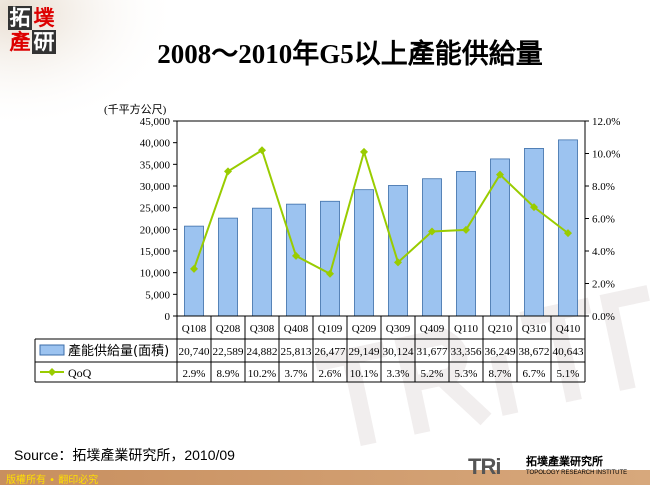 The height and width of the screenshot is (486, 650). Describe the element at coordinates (432, 329) in the screenshot. I see `category-label: Q409` at that location.